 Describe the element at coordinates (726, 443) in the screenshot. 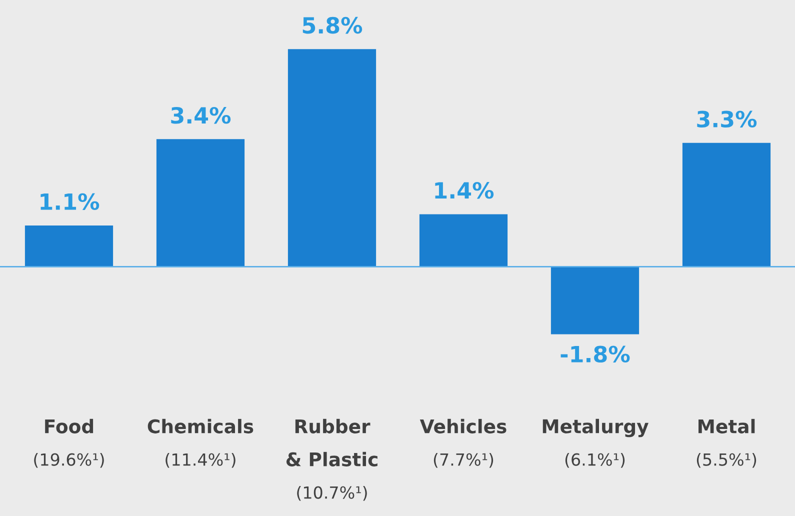

I see `x-tick-label: Metal (5.5%¹)` at that location.